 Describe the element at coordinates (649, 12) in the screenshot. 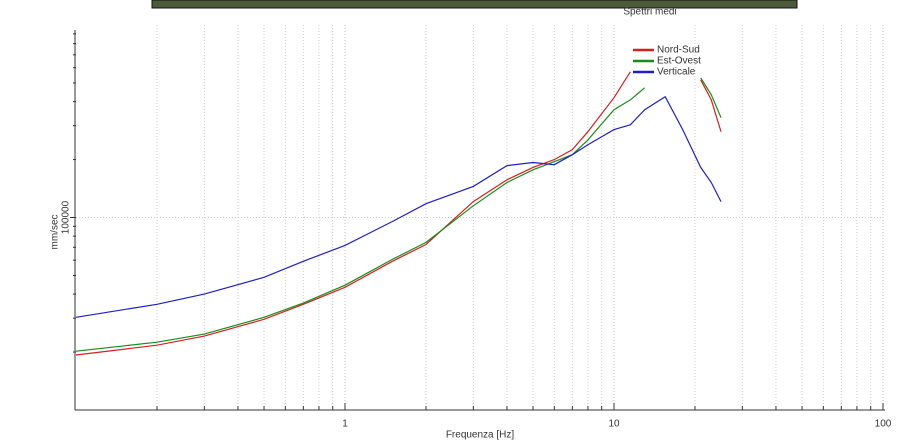

I see `legend-title: Spettri medi` at that location.